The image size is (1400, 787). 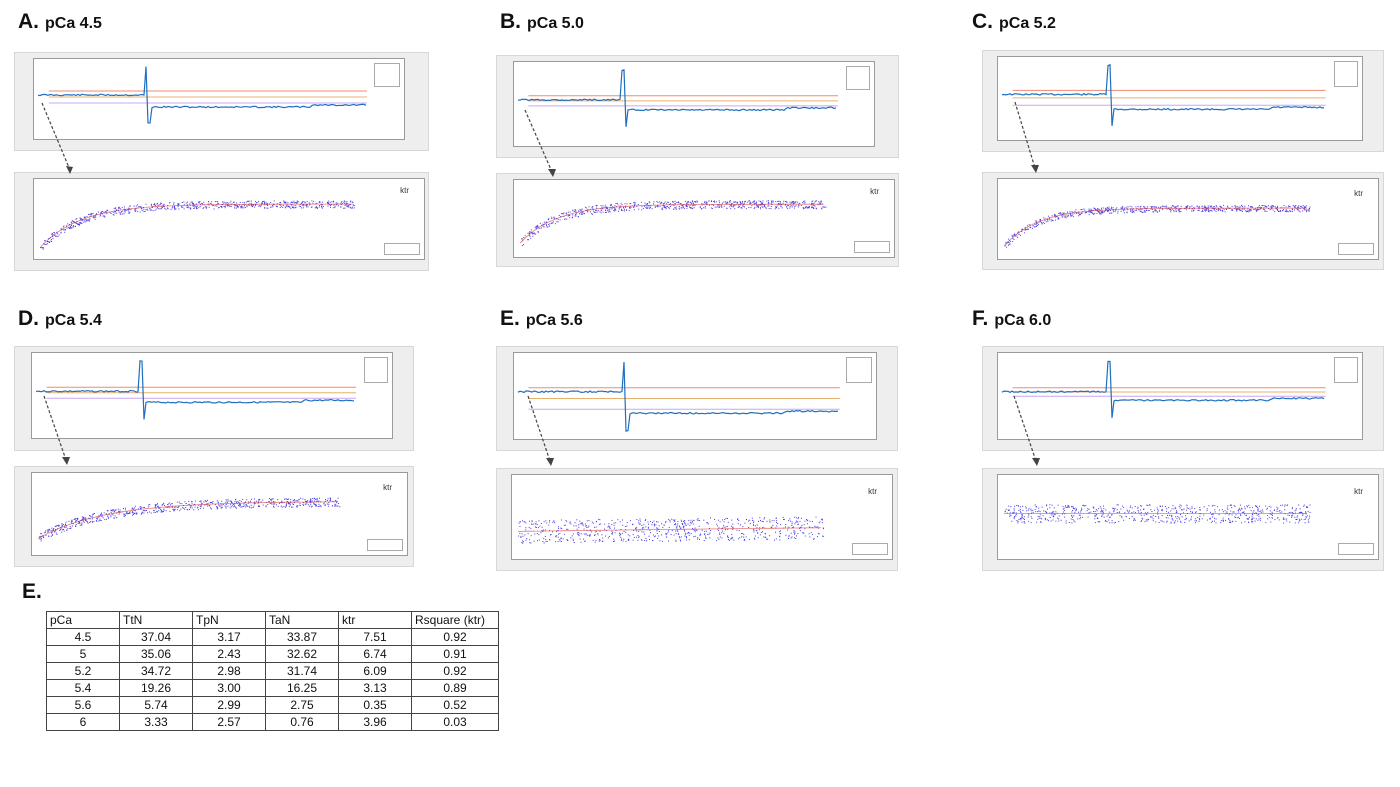 I want to click on panel-e-ktr-axes: ktr, so click(x=702, y=517).